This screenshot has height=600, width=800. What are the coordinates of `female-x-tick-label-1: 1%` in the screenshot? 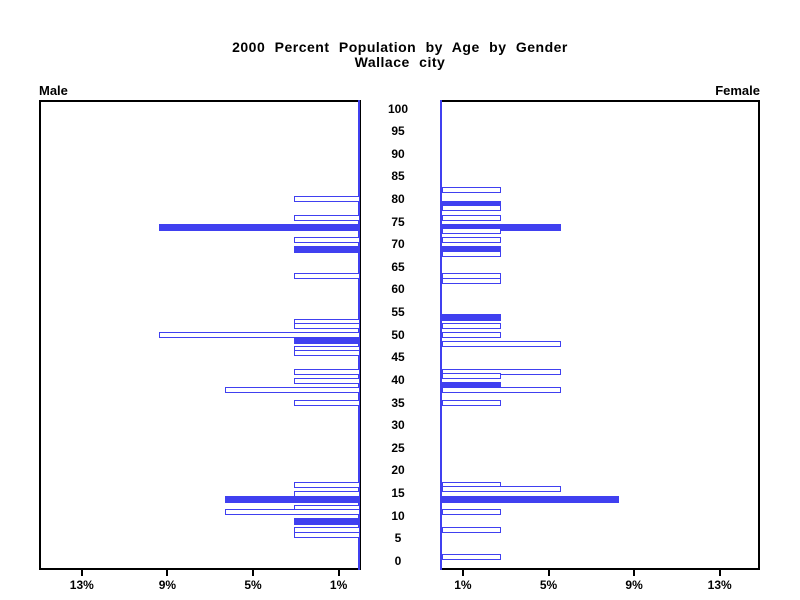 It's located at (463, 585).